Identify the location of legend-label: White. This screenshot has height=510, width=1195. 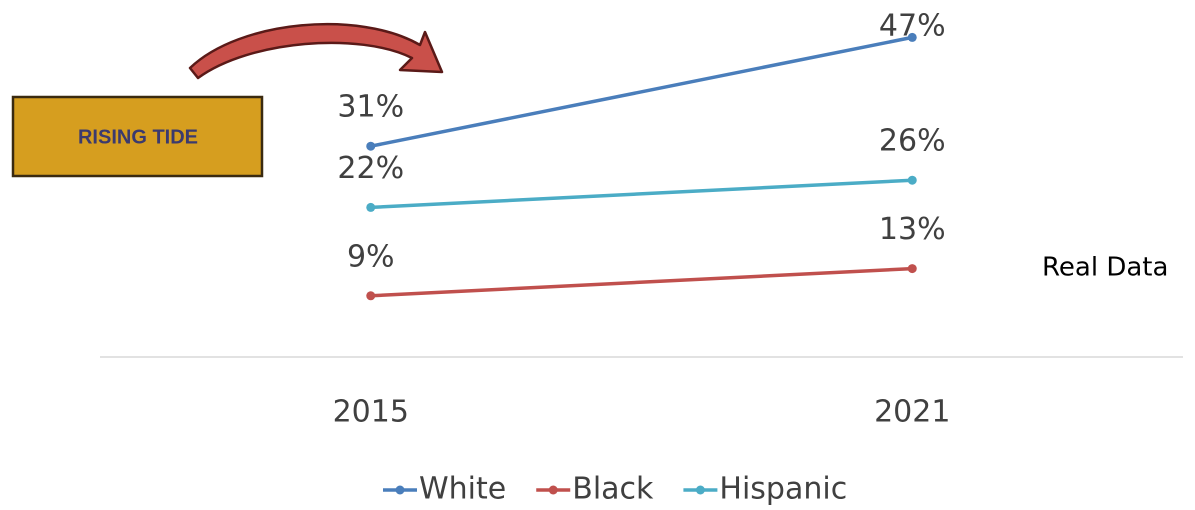
(462, 489).